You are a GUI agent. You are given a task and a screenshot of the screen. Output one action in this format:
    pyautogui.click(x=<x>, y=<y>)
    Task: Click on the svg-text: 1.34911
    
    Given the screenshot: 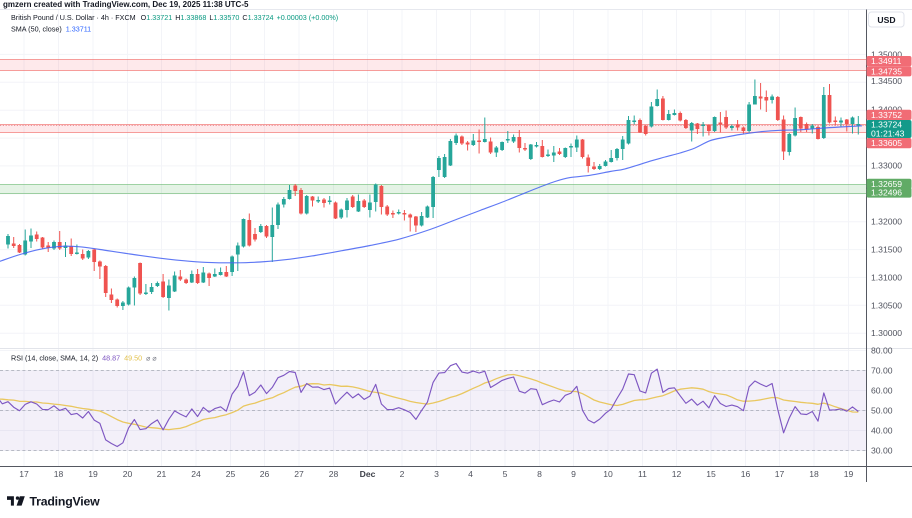 What is the action you would take?
    pyautogui.click(x=886, y=61)
    